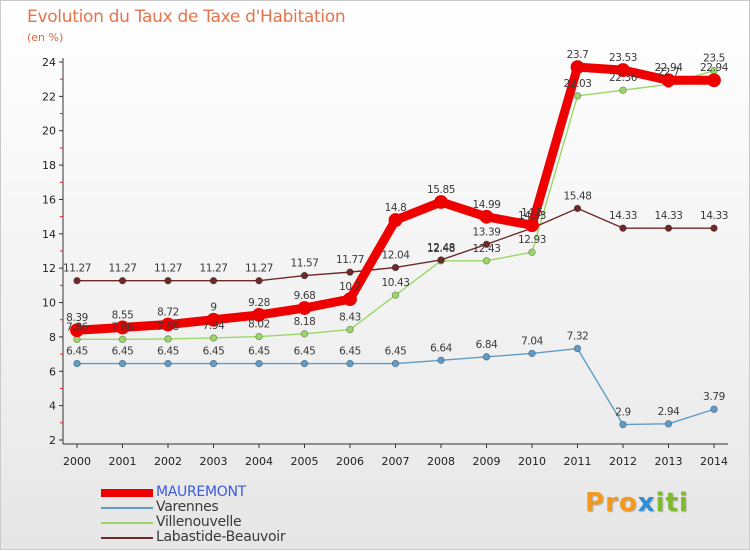 The width and height of the screenshot is (750, 551). I want to click on x-tick-label: 2006, so click(350, 461).